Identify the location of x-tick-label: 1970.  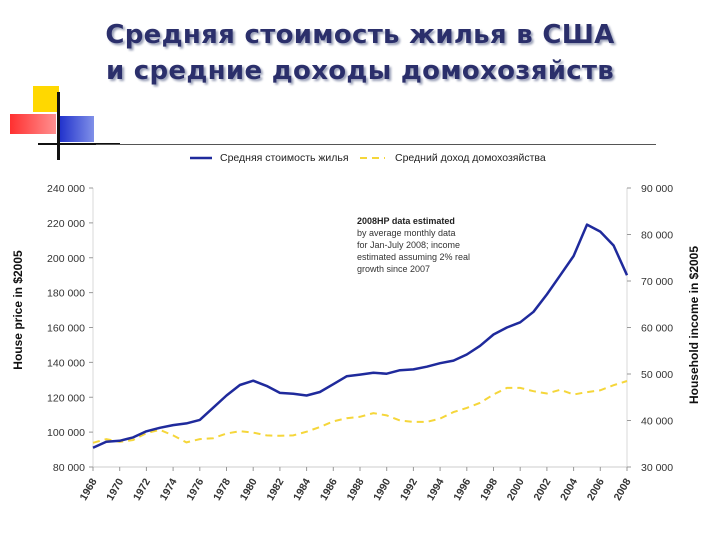
(115, 489).